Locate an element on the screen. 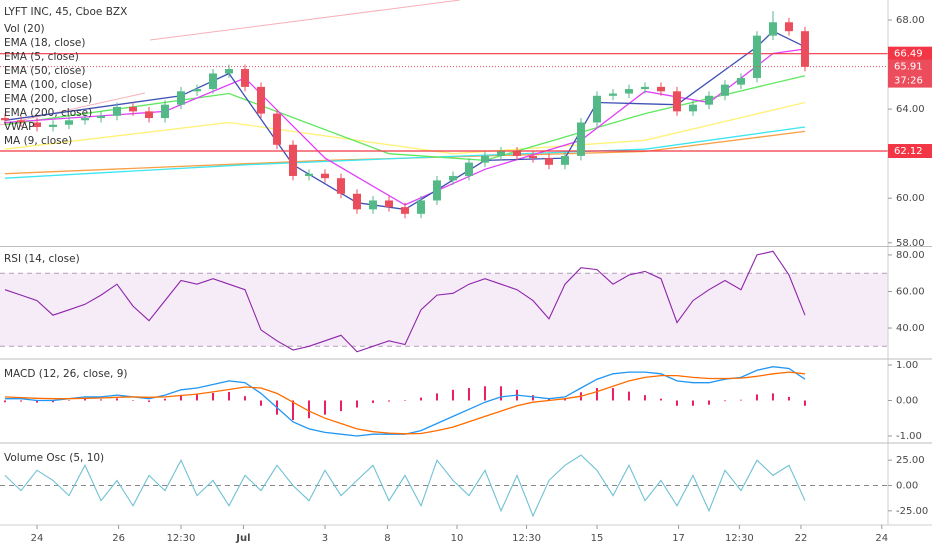 Image resolution: width=932 pixels, height=550 pixels. pane-title: MACD (12, 26, close, 9) is located at coordinates (65, 374).